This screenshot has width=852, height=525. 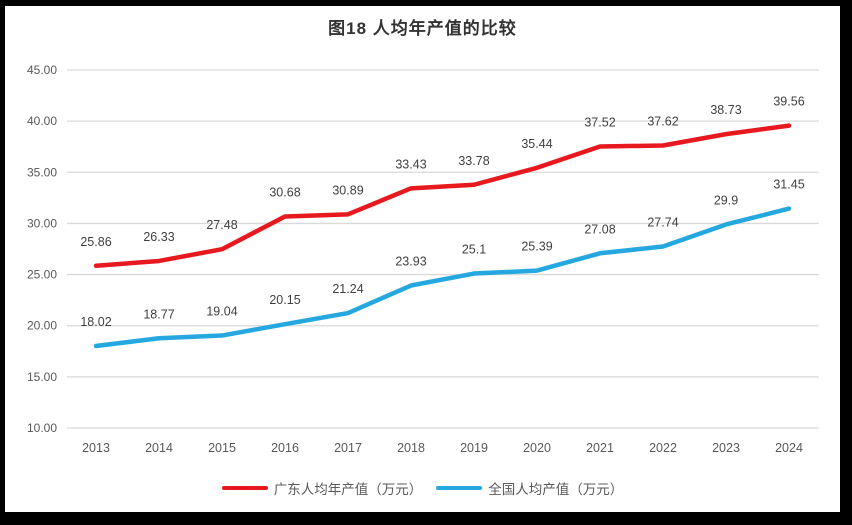 I want to click on x-axis-tick-label: 2016, so click(x=285, y=448).